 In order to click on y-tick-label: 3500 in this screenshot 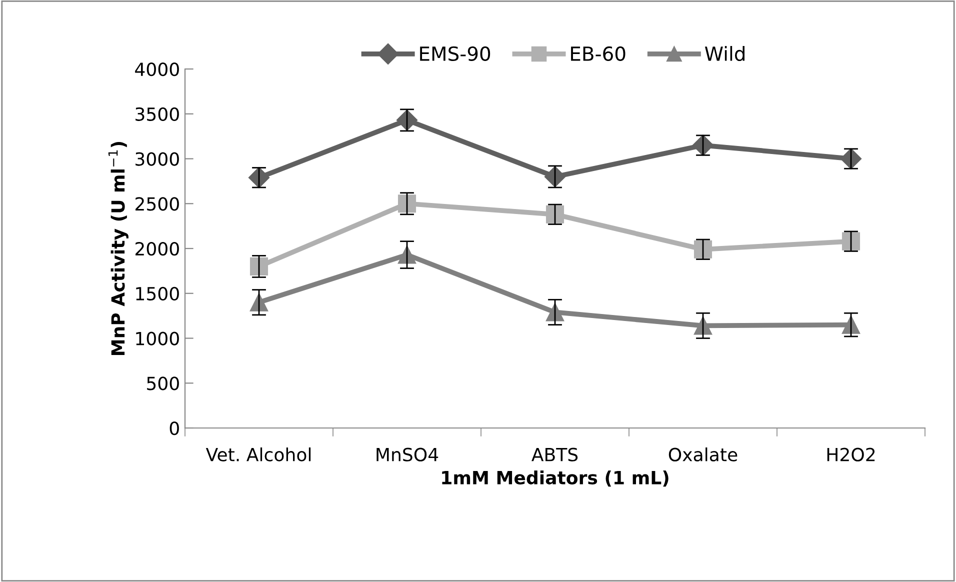, I will do `click(157, 114)`.